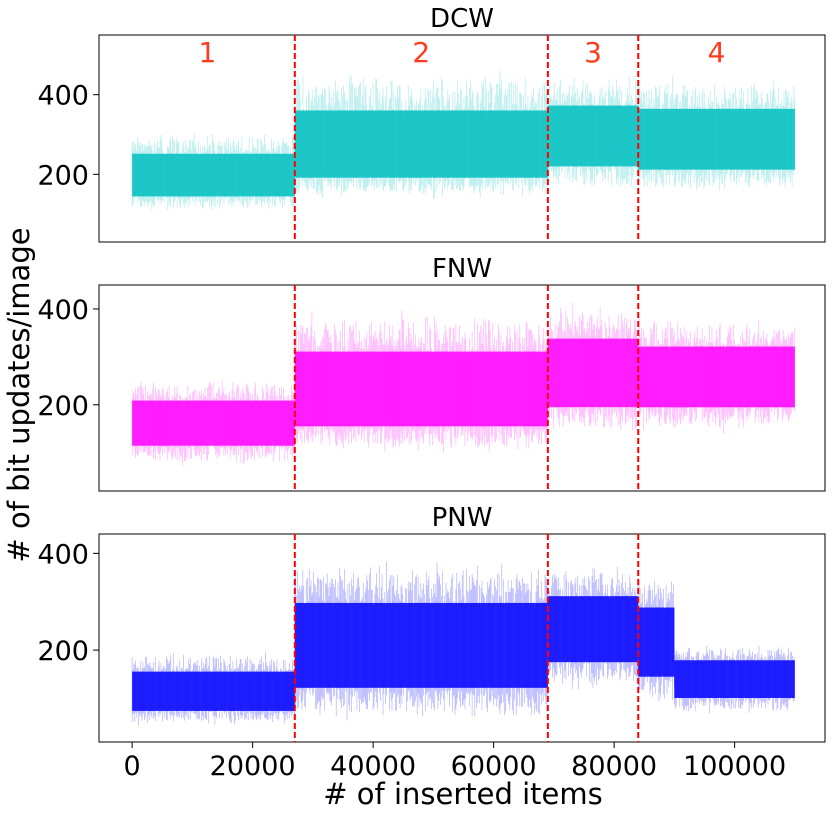 This screenshot has height=816, width=832. What do you see at coordinates (494, 766) in the screenshot?
I see `x-tick-label: 60000` at bounding box center [494, 766].